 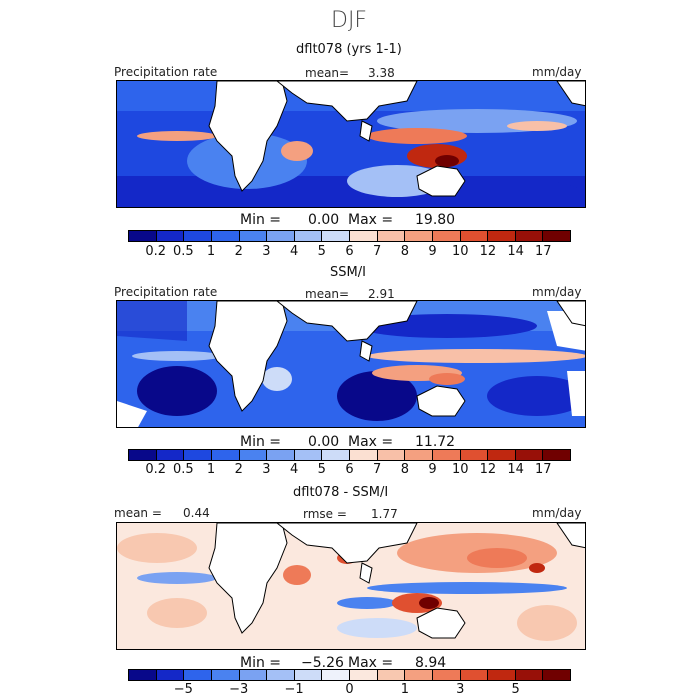 What do you see at coordinates (138, 513) in the screenshot?
I see `panel3-mean-label: mean =` at bounding box center [138, 513].